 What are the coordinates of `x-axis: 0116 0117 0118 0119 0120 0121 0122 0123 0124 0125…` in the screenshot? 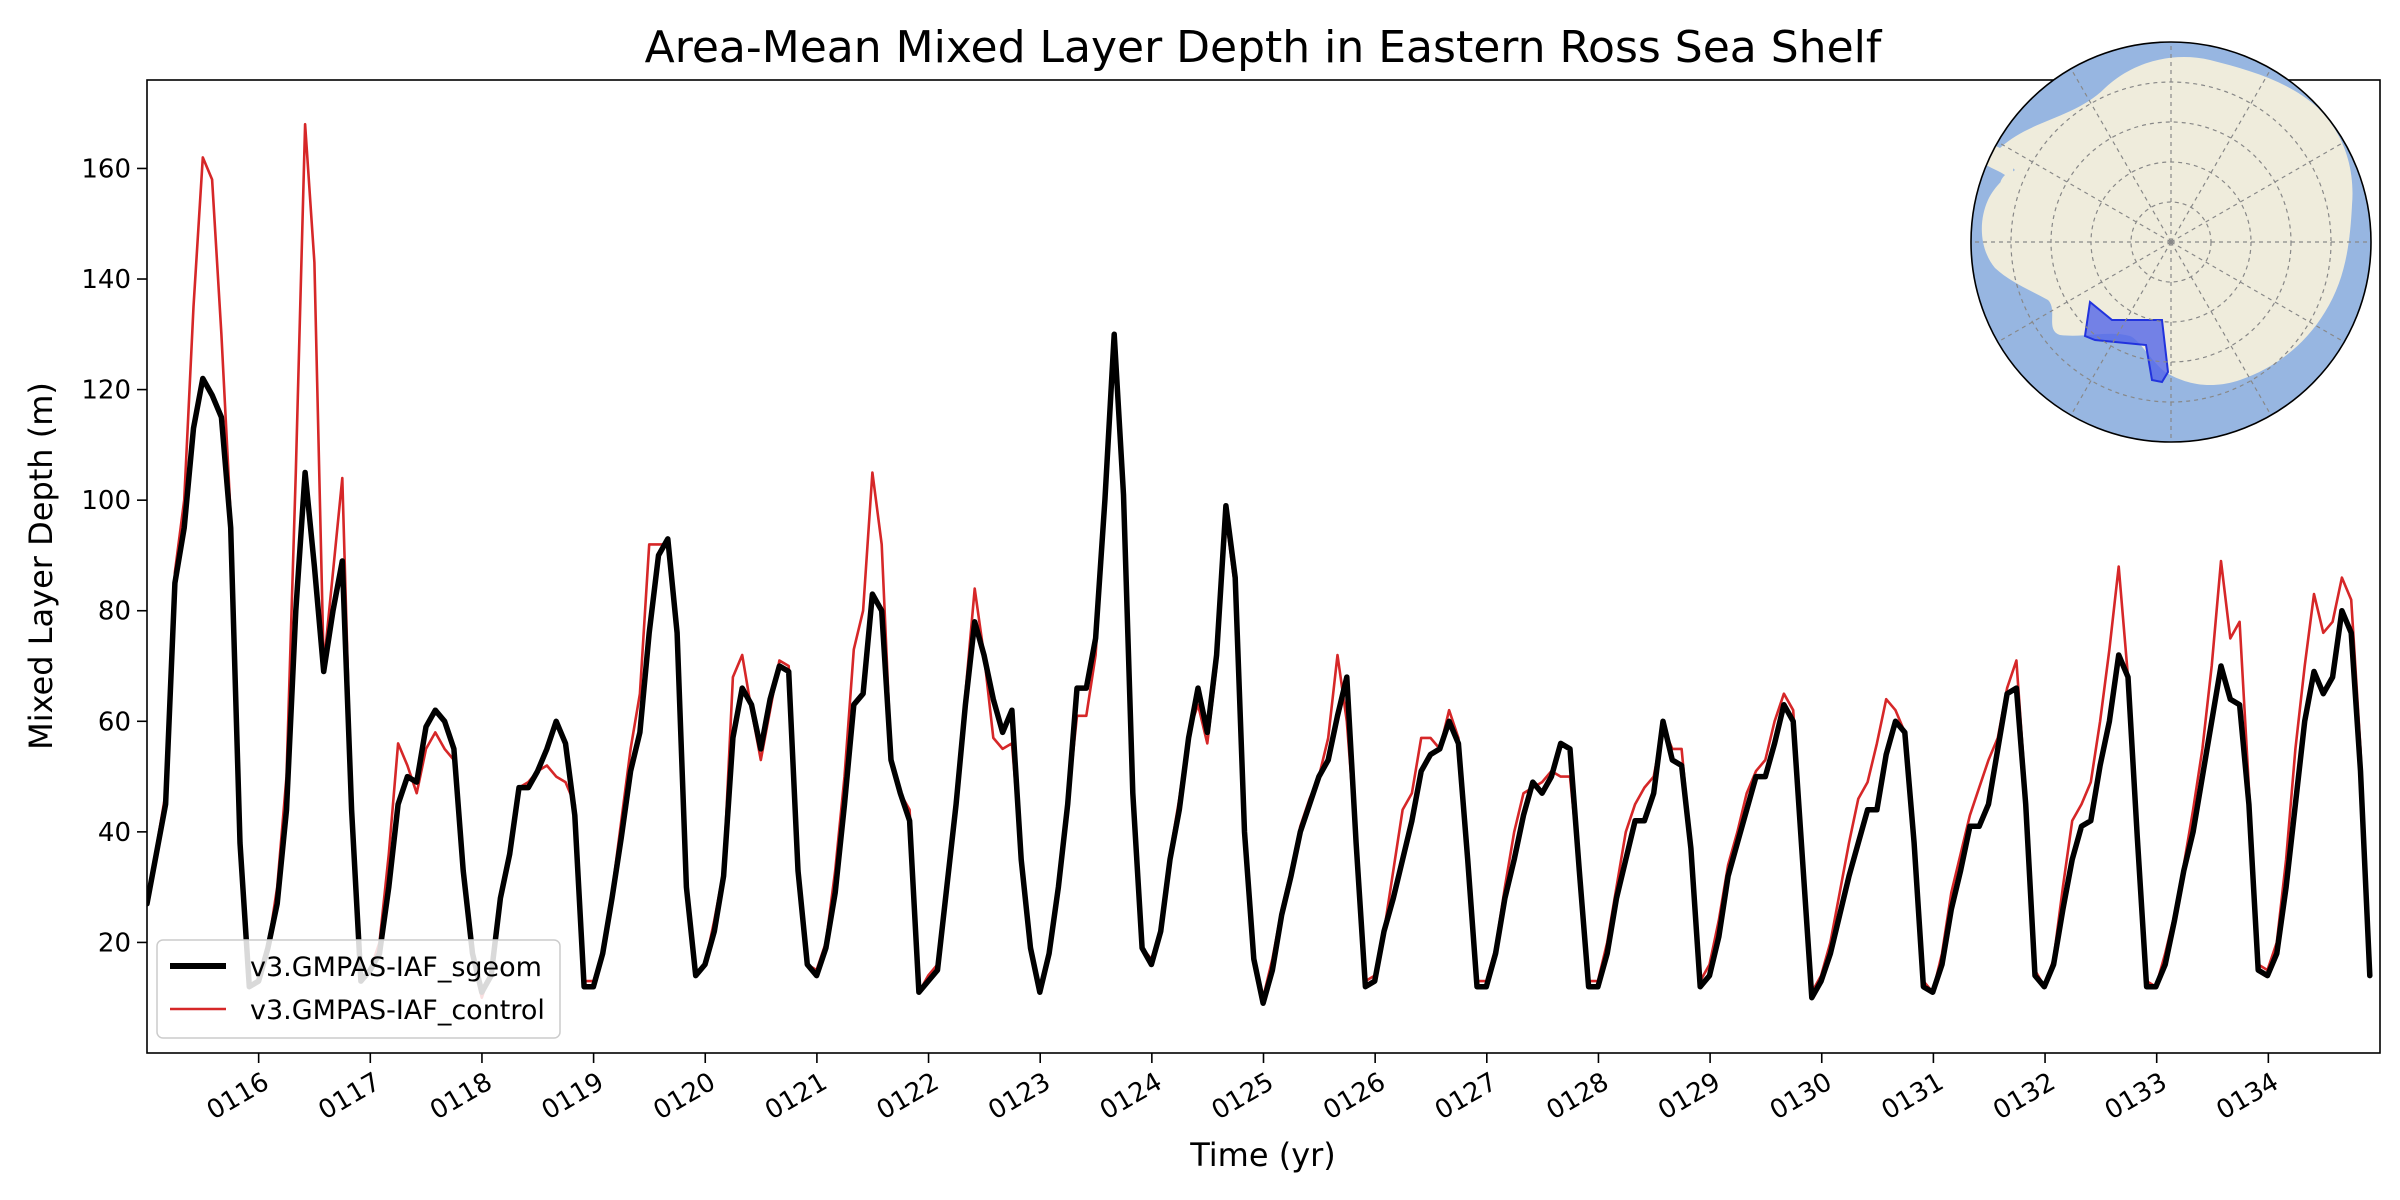 It's located at (1243, 1089).